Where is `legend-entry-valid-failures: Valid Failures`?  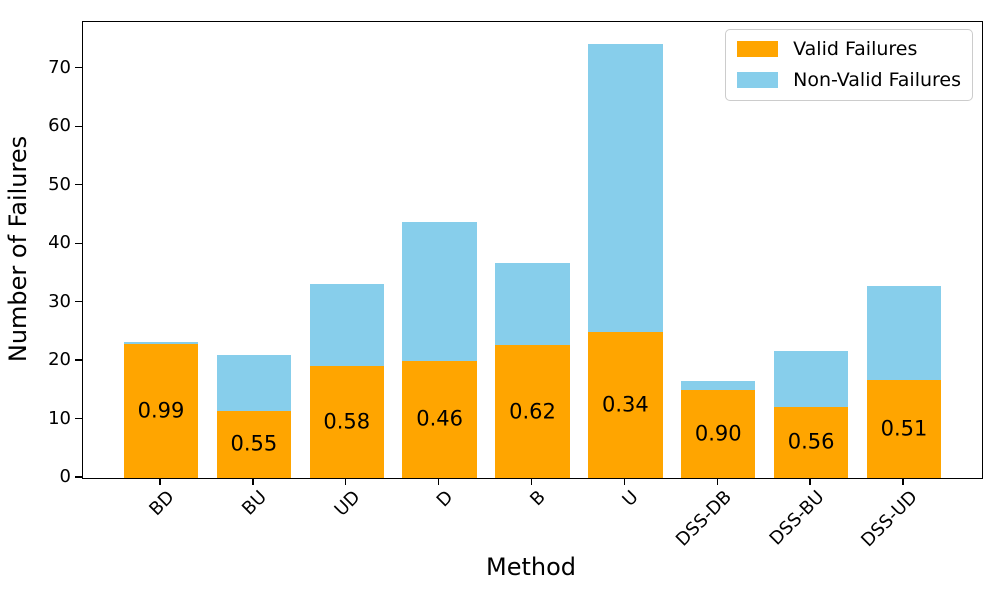
legend-entry-valid-failures: Valid Failures is located at coordinates (849, 49).